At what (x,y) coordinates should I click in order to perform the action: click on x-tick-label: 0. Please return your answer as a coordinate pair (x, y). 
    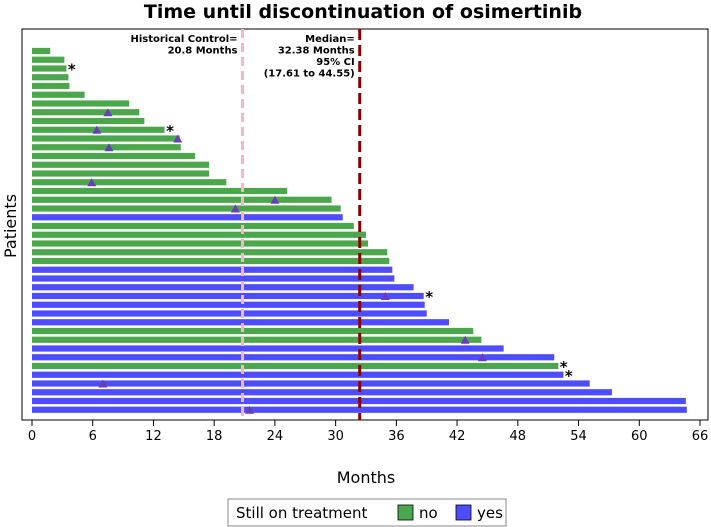
    Looking at the image, I should click on (32, 436).